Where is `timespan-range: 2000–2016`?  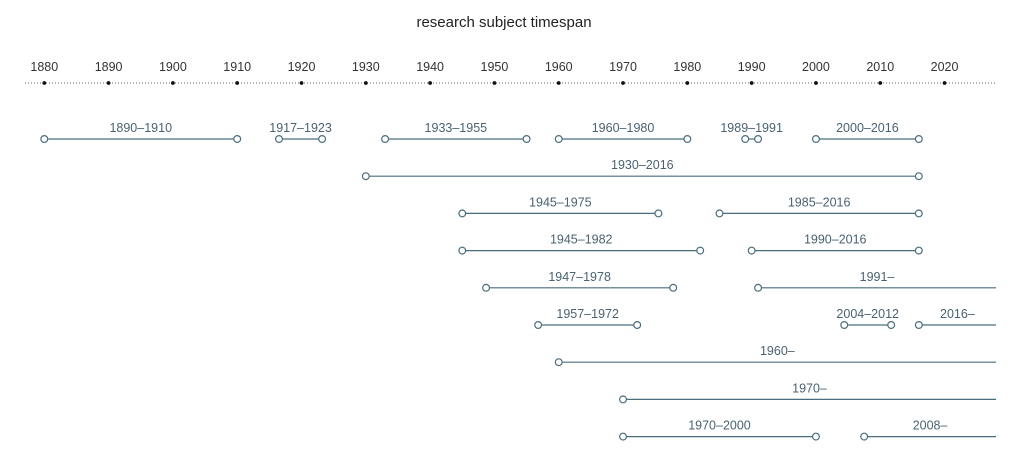
timespan-range: 2000–2016 is located at coordinates (867, 132).